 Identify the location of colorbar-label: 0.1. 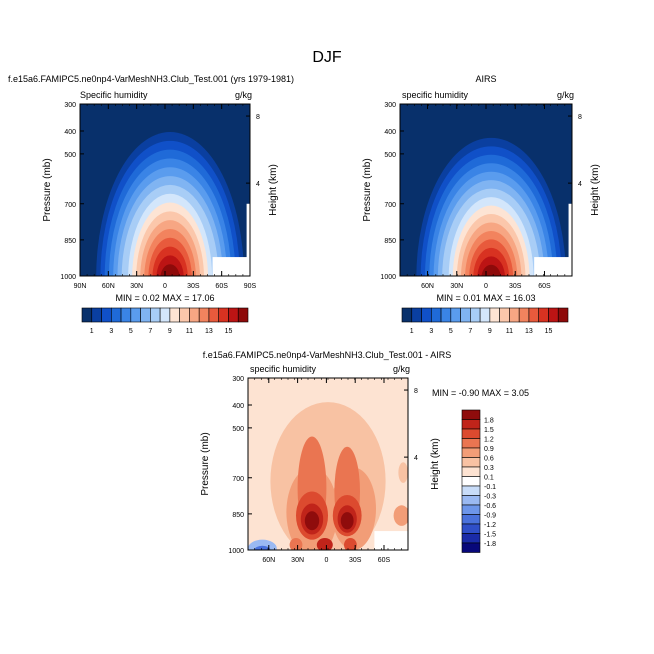
(489, 478).